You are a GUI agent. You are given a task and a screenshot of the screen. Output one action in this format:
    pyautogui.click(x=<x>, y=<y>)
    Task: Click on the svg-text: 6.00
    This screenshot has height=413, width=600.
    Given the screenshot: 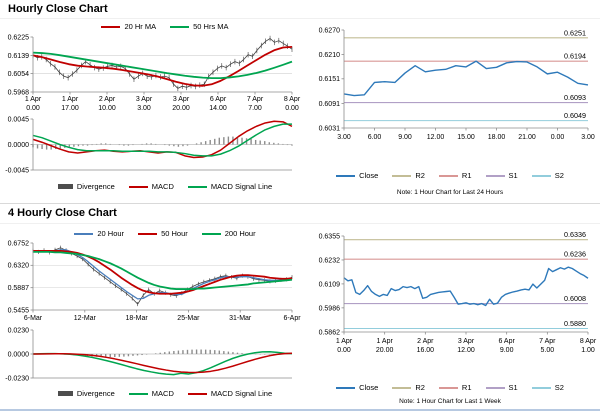 What is the action you would take?
    pyautogui.click(x=375, y=137)
    